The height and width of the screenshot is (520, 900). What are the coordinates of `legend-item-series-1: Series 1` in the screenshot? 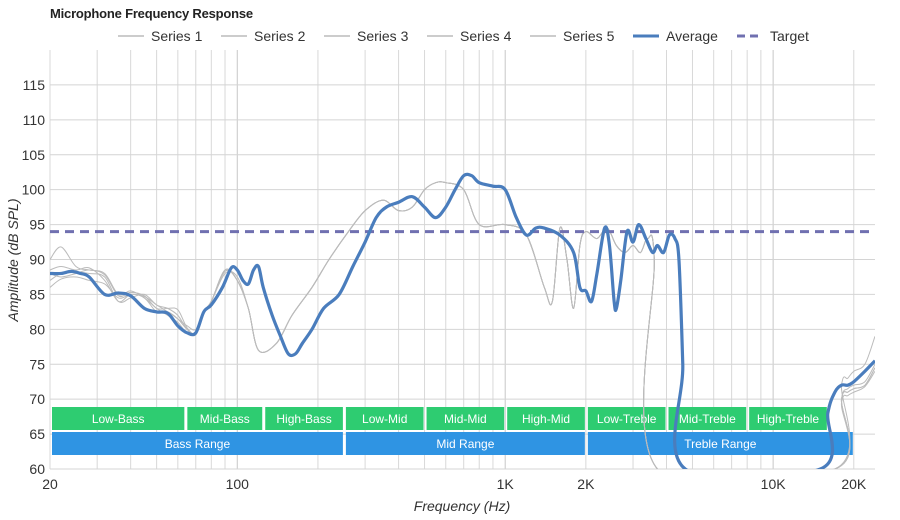 It's located at (160, 36).